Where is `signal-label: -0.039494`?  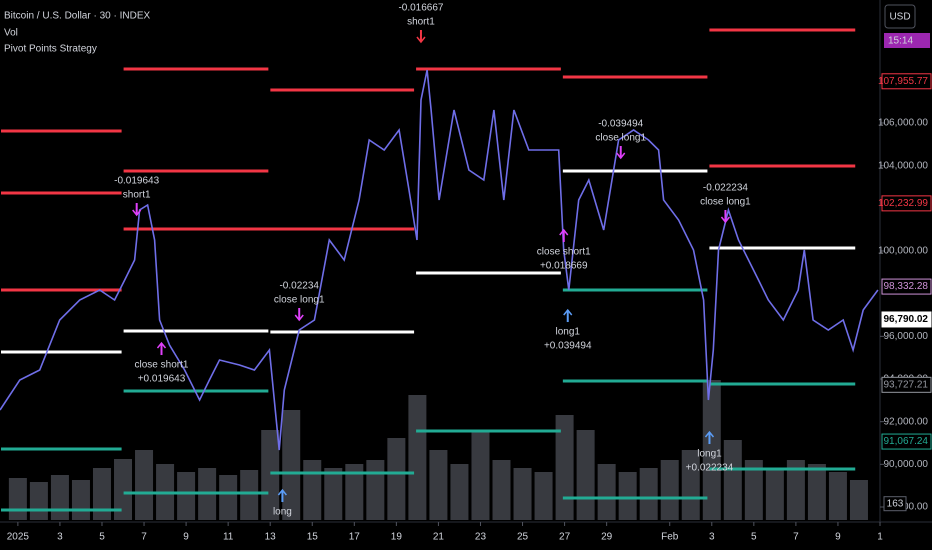 signal-label: -0.039494 is located at coordinates (620, 124).